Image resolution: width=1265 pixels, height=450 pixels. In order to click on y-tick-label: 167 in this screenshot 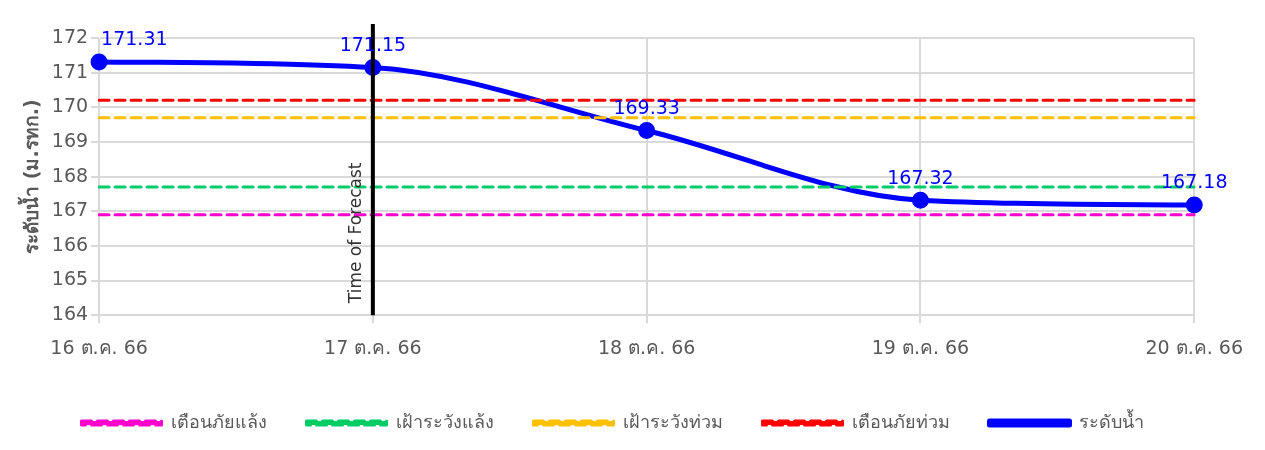, I will do `click(70, 209)`.